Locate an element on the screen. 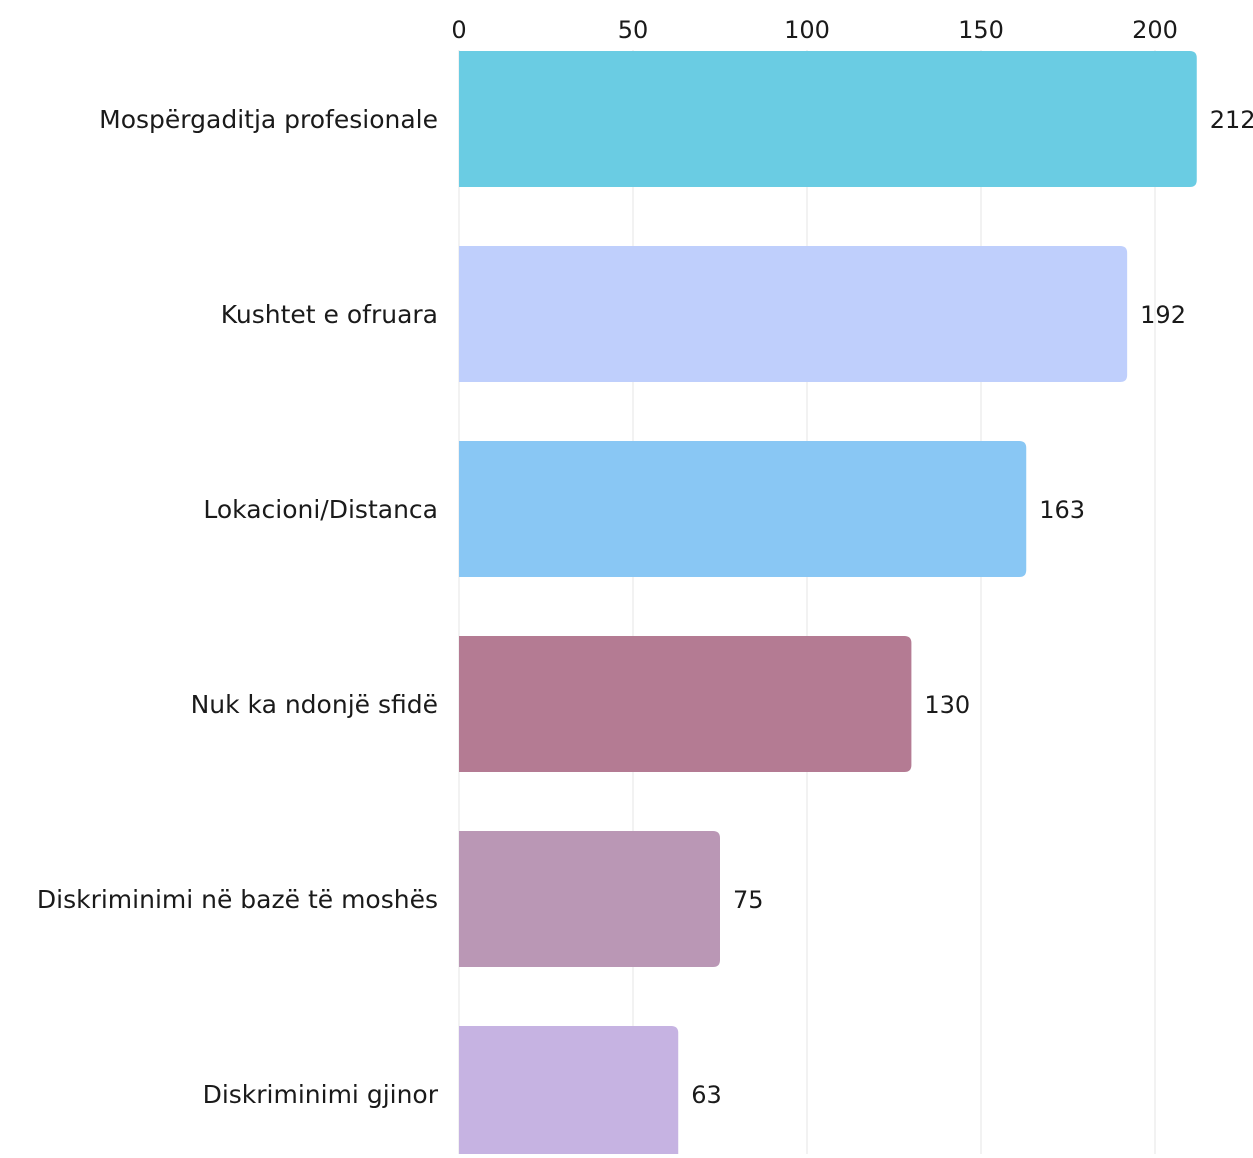 Image resolution: width=1253 pixels, height=1158 pixels. data-label: 212 is located at coordinates (1231, 120).